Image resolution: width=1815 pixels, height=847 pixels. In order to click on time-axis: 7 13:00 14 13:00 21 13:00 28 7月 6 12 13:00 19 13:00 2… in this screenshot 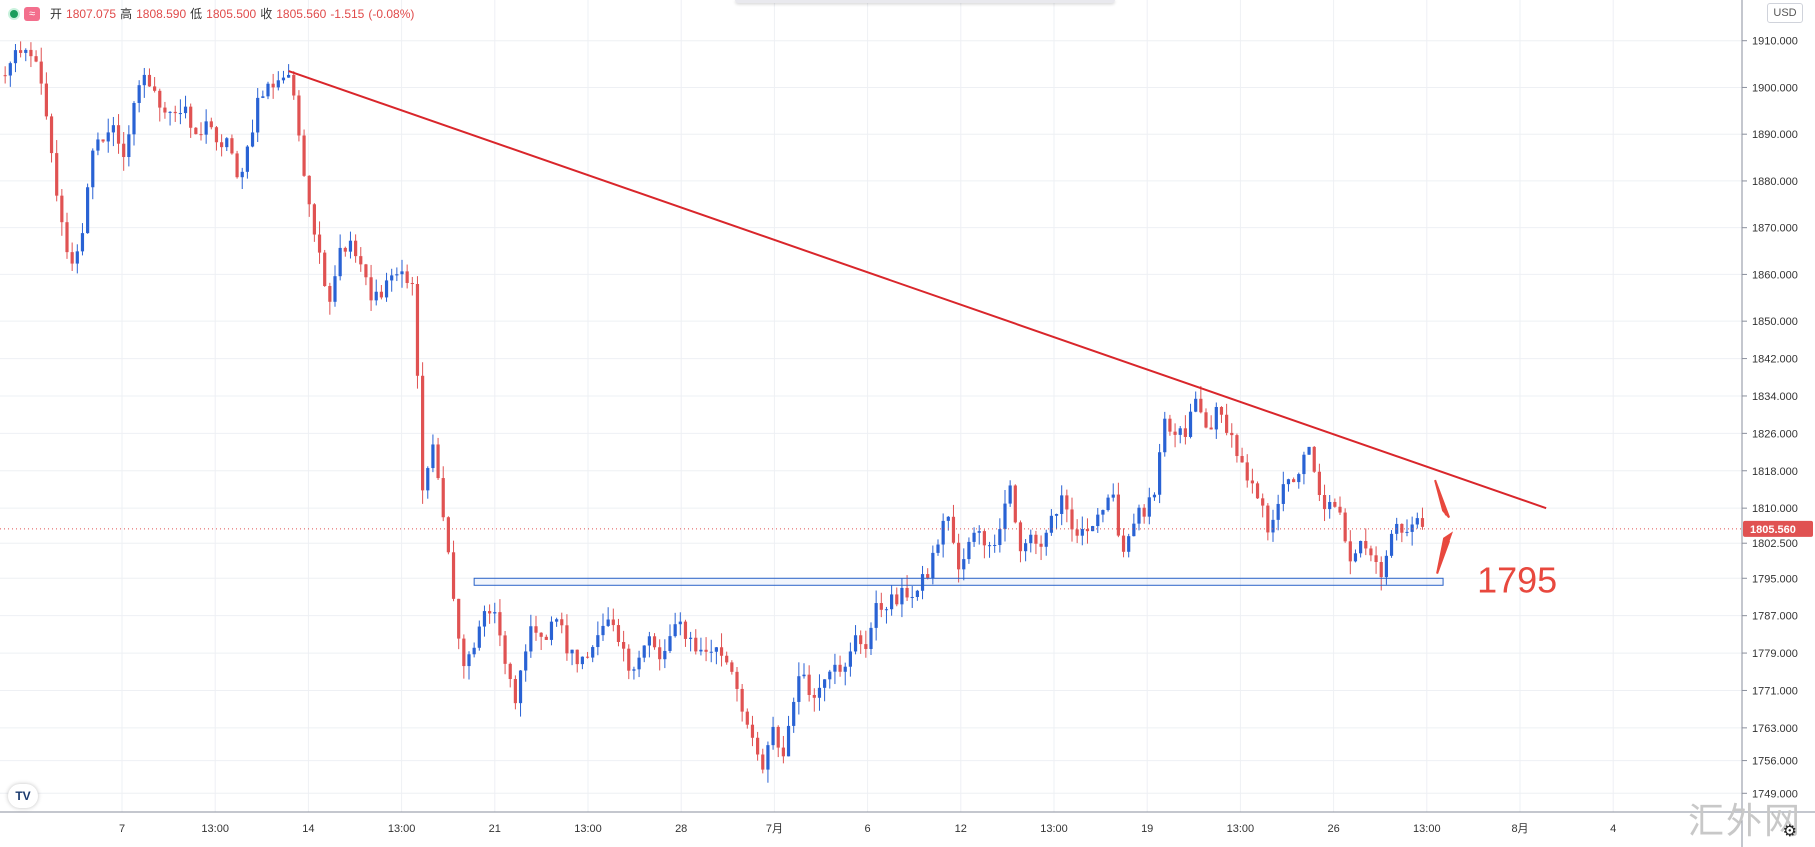, I will do `click(907, 823)`.